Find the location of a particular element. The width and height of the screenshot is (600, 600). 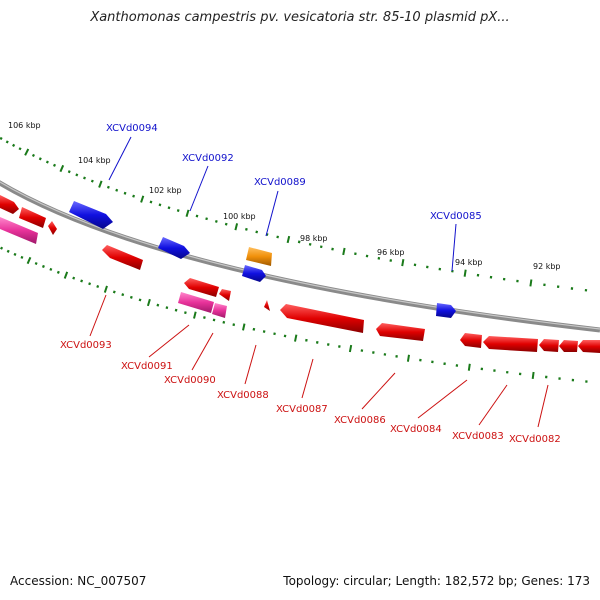

forward-label-leaders is located at coordinates (282, 204).